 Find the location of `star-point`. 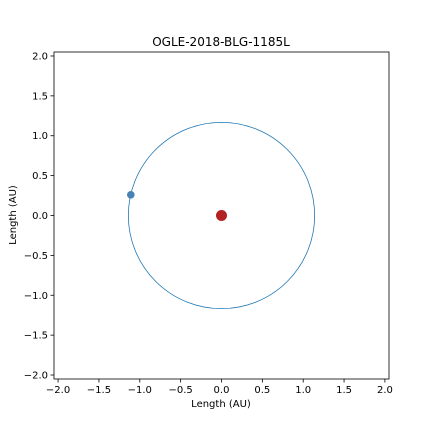

star-point is located at coordinates (221, 215).